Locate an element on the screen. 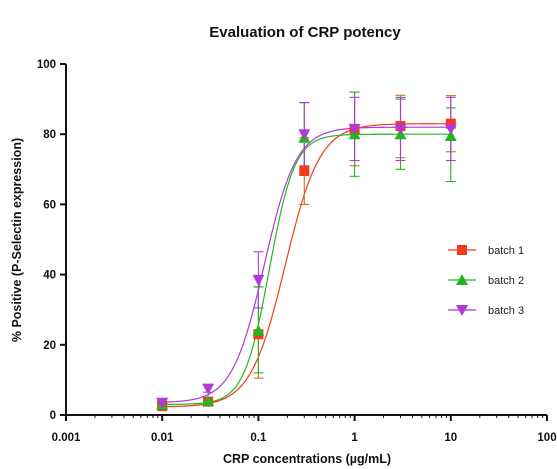 The image size is (557, 469). legend-label: batch 1 is located at coordinates (506, 251).